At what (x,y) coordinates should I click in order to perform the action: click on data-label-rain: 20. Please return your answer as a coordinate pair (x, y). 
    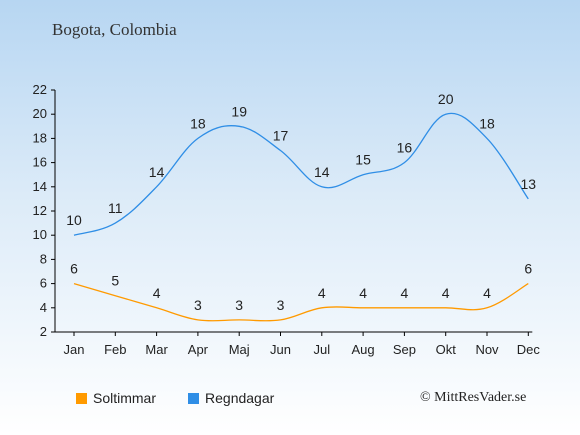
    Looking at the image, I should click on (446, 99).